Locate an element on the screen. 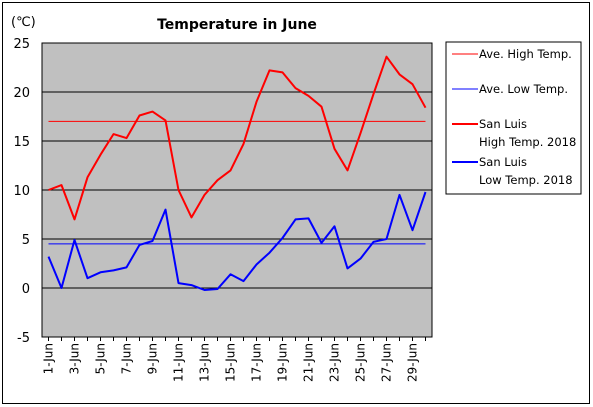  y-tick-label: 0 is located at coordinates (26, 289).